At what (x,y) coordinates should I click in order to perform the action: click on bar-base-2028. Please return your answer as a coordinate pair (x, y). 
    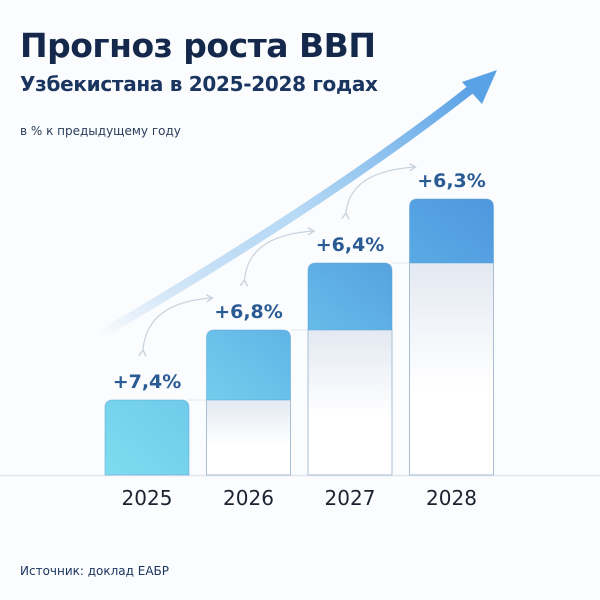
    Looking at the image, I should click on (451, 369).